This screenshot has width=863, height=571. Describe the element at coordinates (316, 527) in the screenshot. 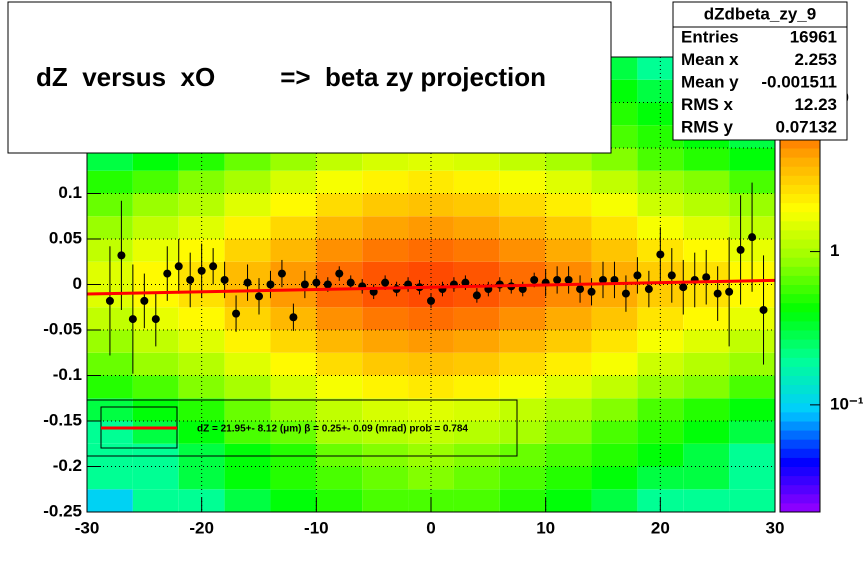

I see `x-tick-label: -10` at that location.